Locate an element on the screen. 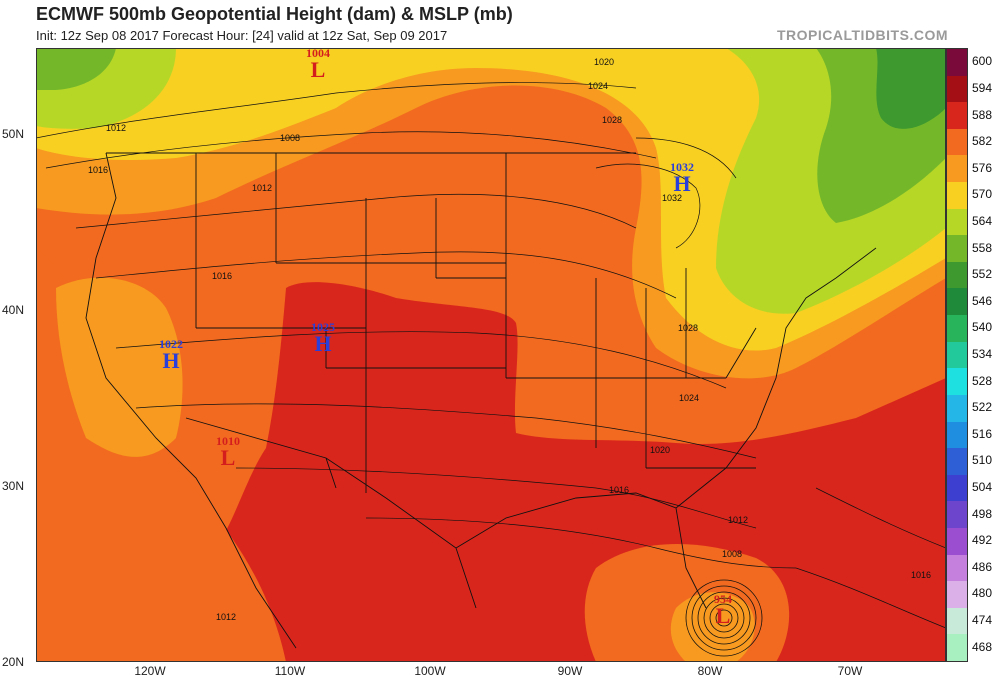 Image resolution: width=1000 pixels, height=683 pixels. lat-label-20n: 20N is located at coordinates (13, 662).